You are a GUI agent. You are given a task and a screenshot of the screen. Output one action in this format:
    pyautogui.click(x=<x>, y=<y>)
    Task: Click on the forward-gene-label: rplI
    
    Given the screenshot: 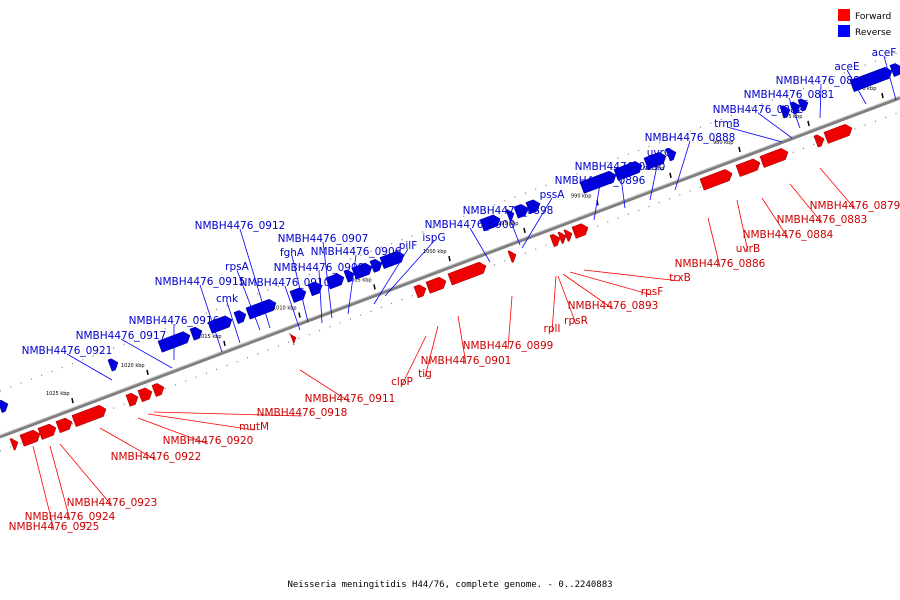 What is the action you would take?
    pyautogui.click(x=552, y=329)
    